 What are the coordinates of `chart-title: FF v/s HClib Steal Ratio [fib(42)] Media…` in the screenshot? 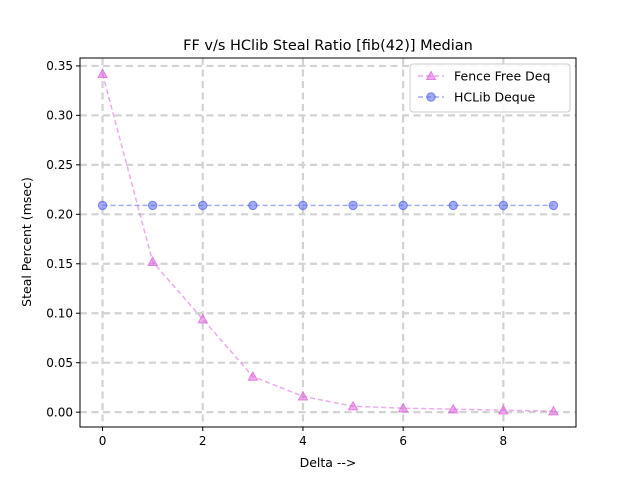 It's located at (328, 46).